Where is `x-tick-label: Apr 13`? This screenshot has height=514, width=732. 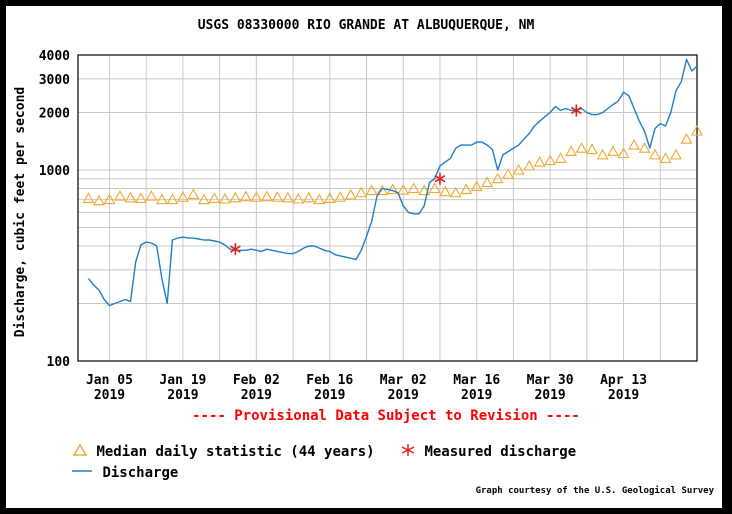
x-tick-label: Apr 13 is located at coordinates (623, 380).